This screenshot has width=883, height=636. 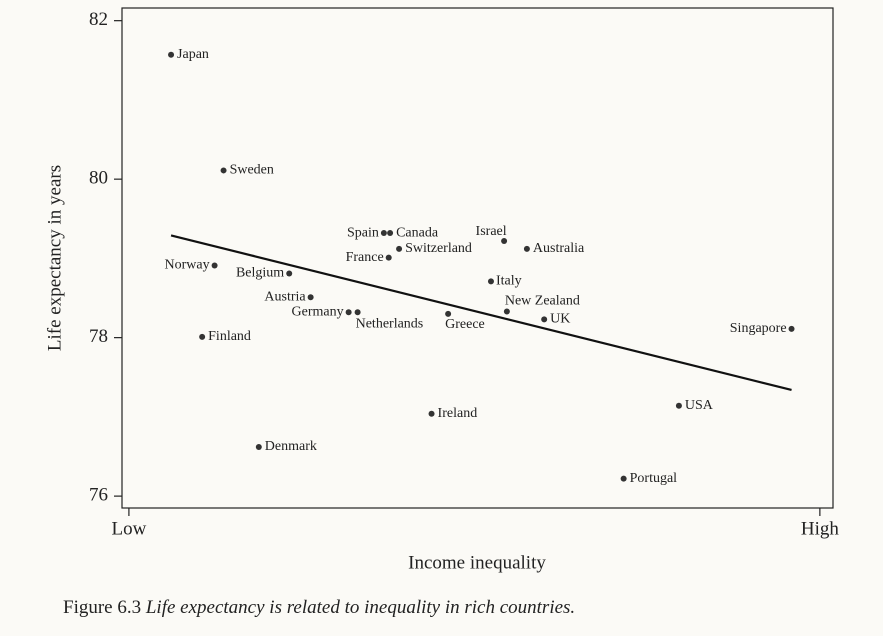 I want to click on point-label: Switzerland, so click(x=438, y=248).